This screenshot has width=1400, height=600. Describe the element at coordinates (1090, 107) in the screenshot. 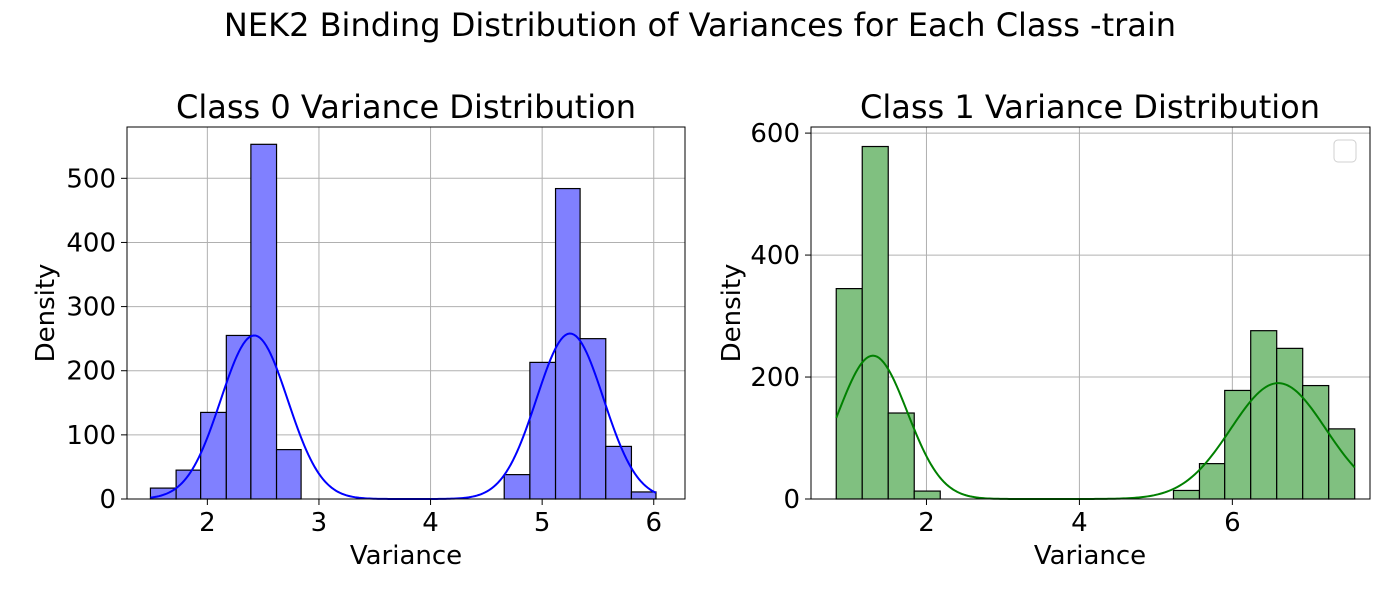

I see `chart1-title: Class 1 Variance Distribution` at that location.